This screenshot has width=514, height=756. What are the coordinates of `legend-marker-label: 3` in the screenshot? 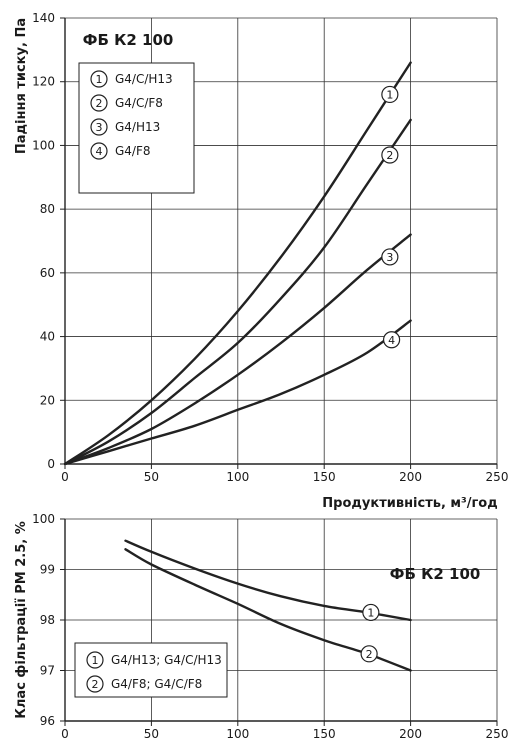 It's located at (99, 127).